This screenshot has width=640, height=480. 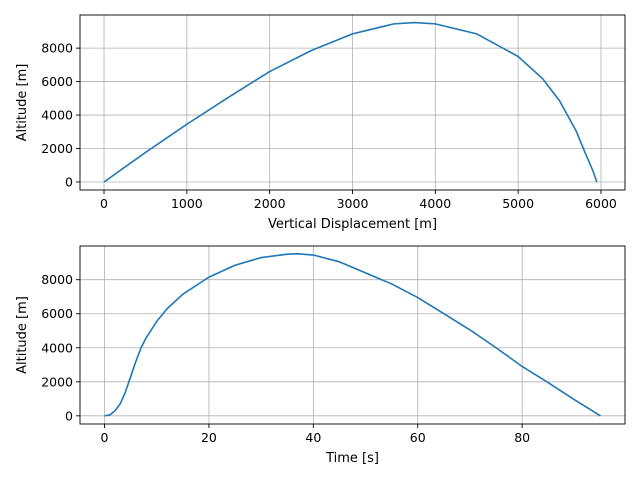 What do you see at coordinates (435, 203) in the screenshot?
I see `x-tick-label: 4000` at bounding box center [435, 203].